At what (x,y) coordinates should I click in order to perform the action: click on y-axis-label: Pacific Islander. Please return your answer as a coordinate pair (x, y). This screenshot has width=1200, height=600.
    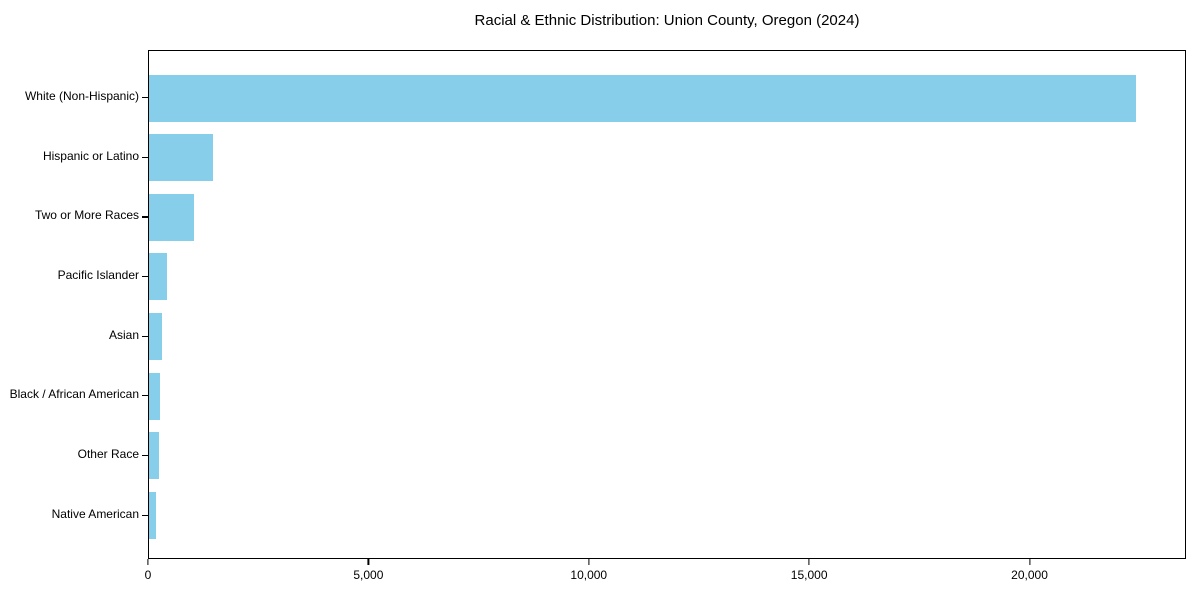
    Looking at the image, I should click on (98, 274).